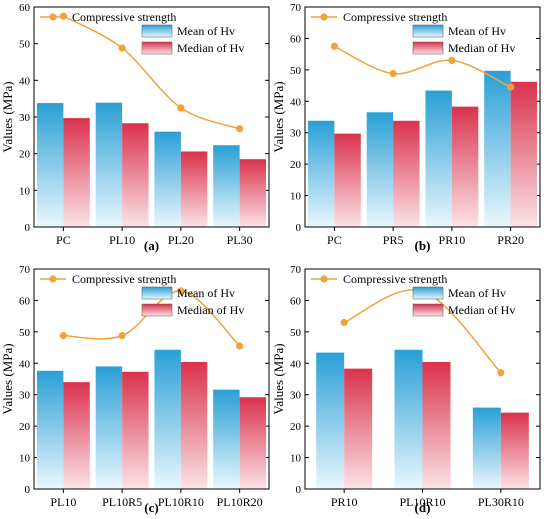 The width and height of the screenshot is (550, 519). What do you see at coordinates (109, 164) in the screenshot?
I see `bar-mean-PL10` at bounding box center [109, 164].